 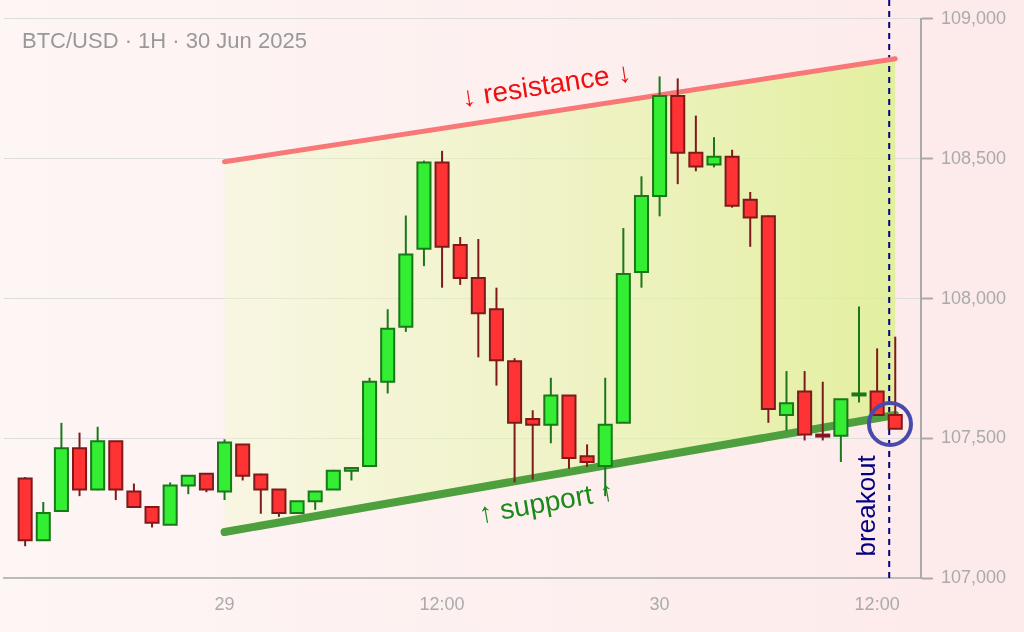 I want to click on ref-line-label: breakout, so click(x=866, y=505).